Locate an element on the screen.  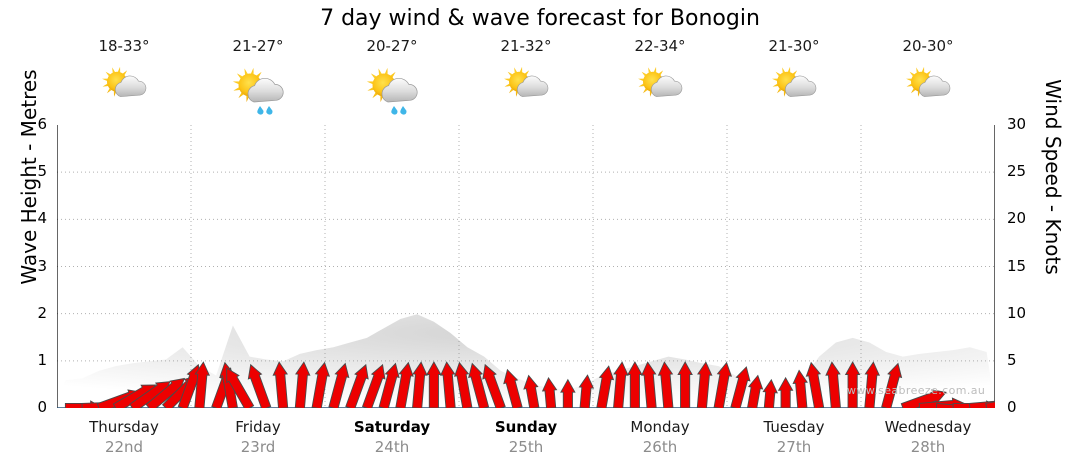
wind-arrow-group is located at coordinates (529, 384).